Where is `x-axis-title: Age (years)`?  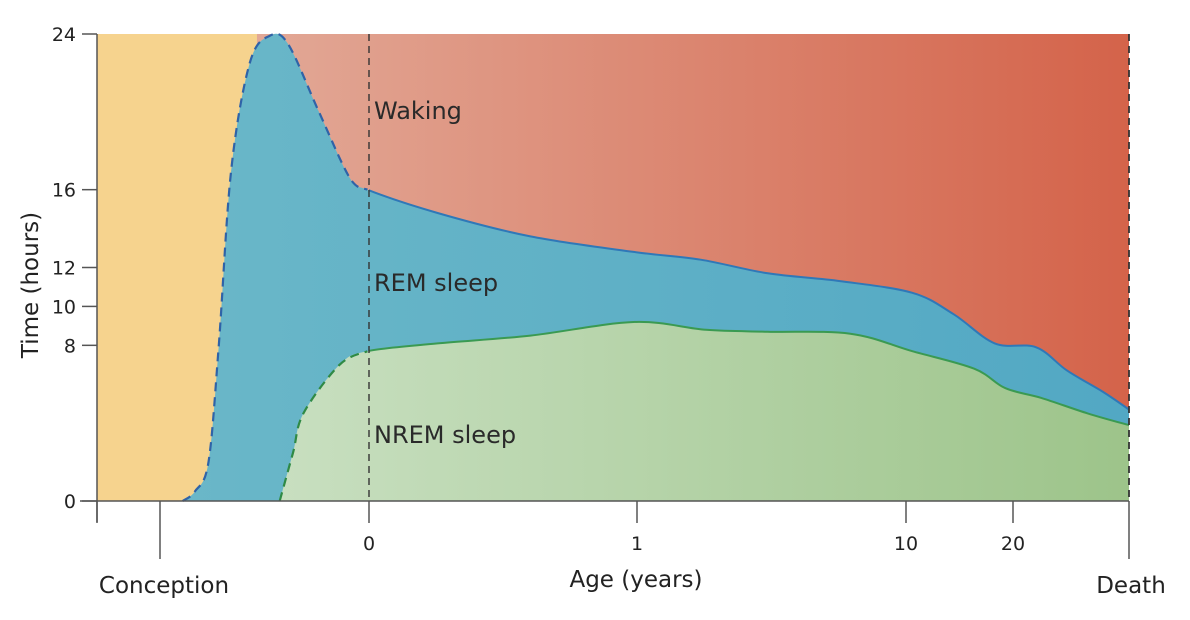 x-axis-title: Age (years) is located at coordinates (635, 580).